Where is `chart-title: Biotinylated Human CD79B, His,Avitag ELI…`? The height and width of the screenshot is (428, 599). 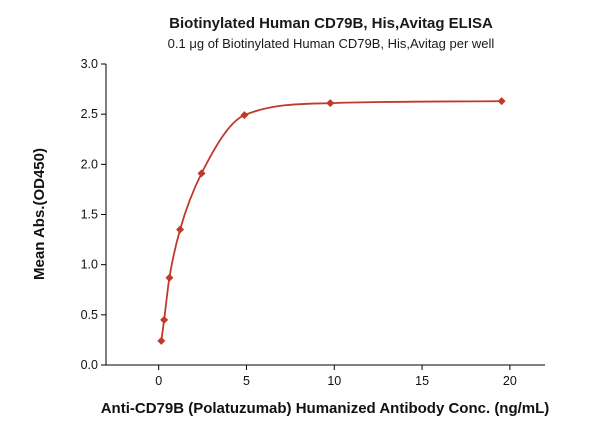 chart-title: Biotinylated Human CD79B, His,Avitag ELI… is located at coordinates (331, 23).